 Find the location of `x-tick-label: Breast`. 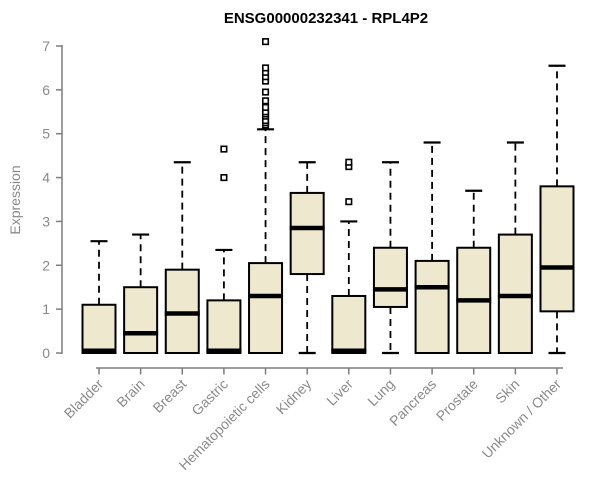

x-tick-label: Breast is located at coordinates (169, 396).